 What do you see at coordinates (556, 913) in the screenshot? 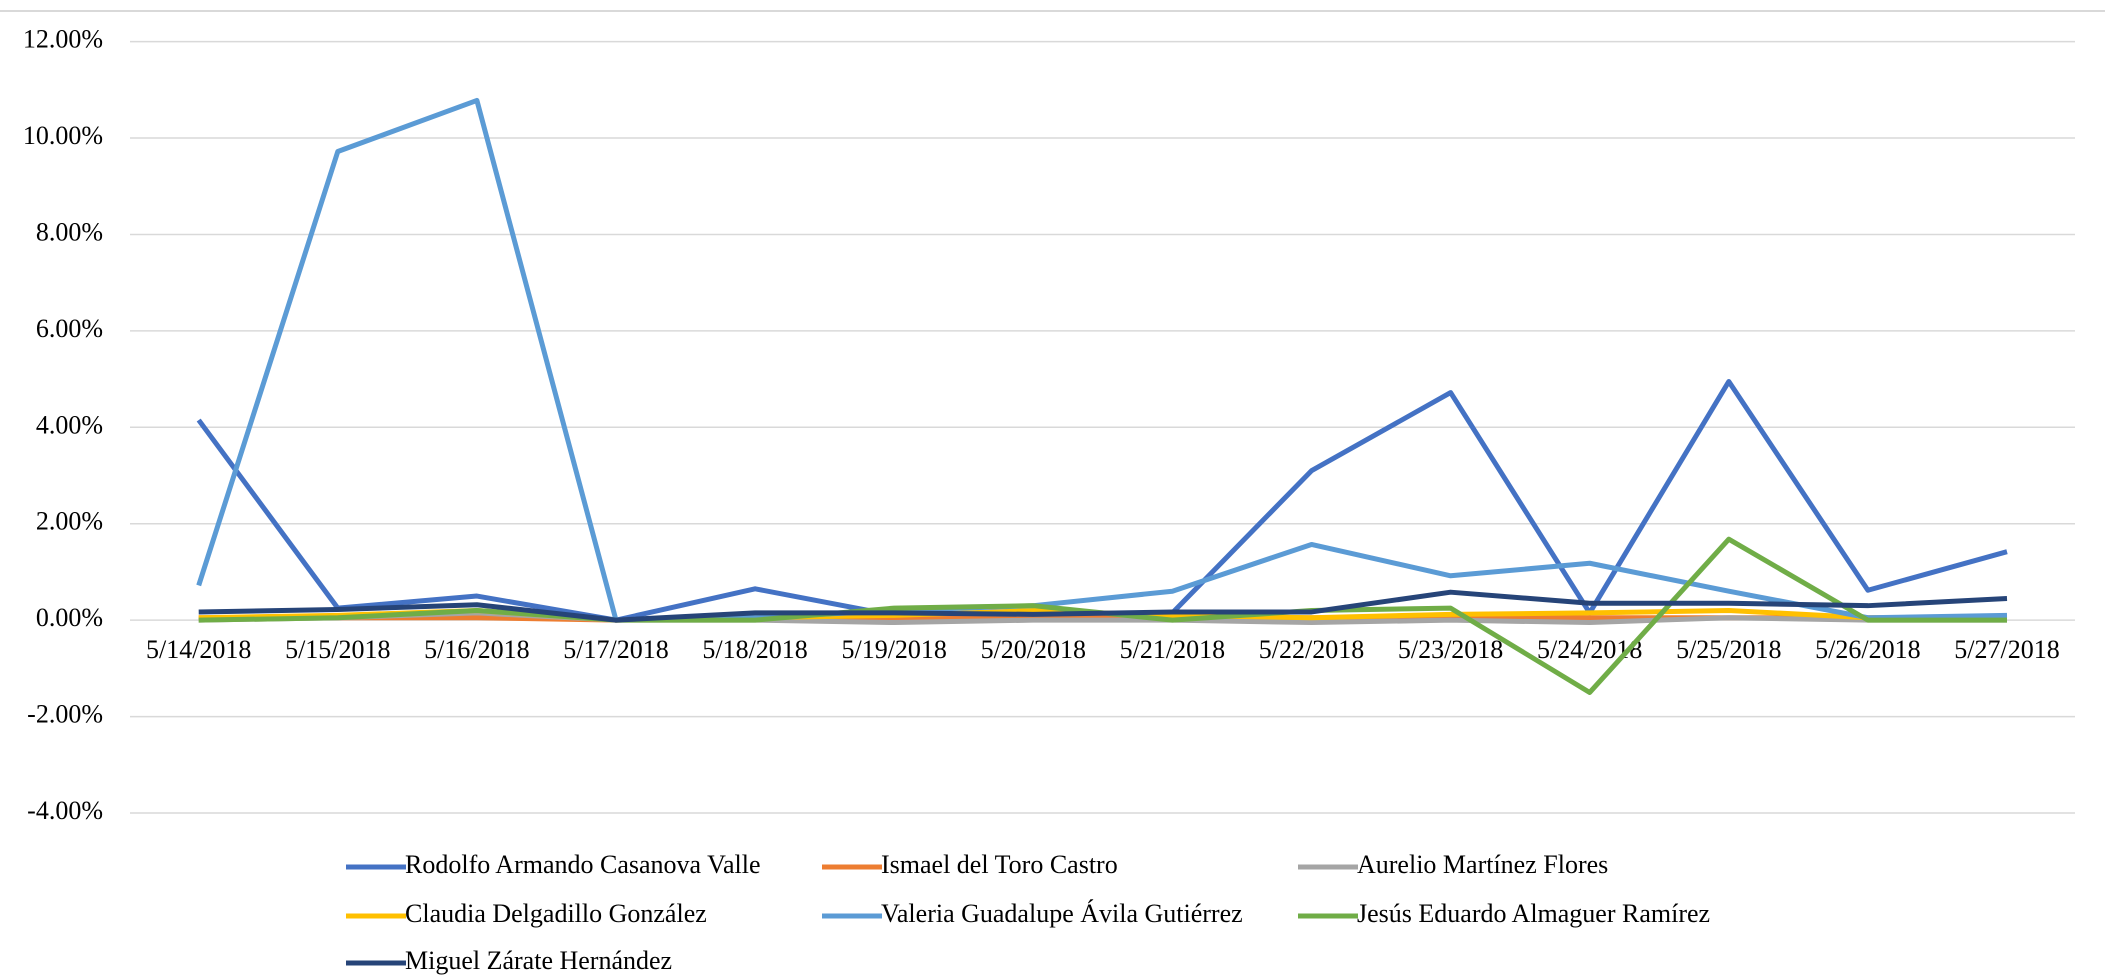
I see `legend-label: Claudia Delgadillo González` at bounding box center [556, 913].